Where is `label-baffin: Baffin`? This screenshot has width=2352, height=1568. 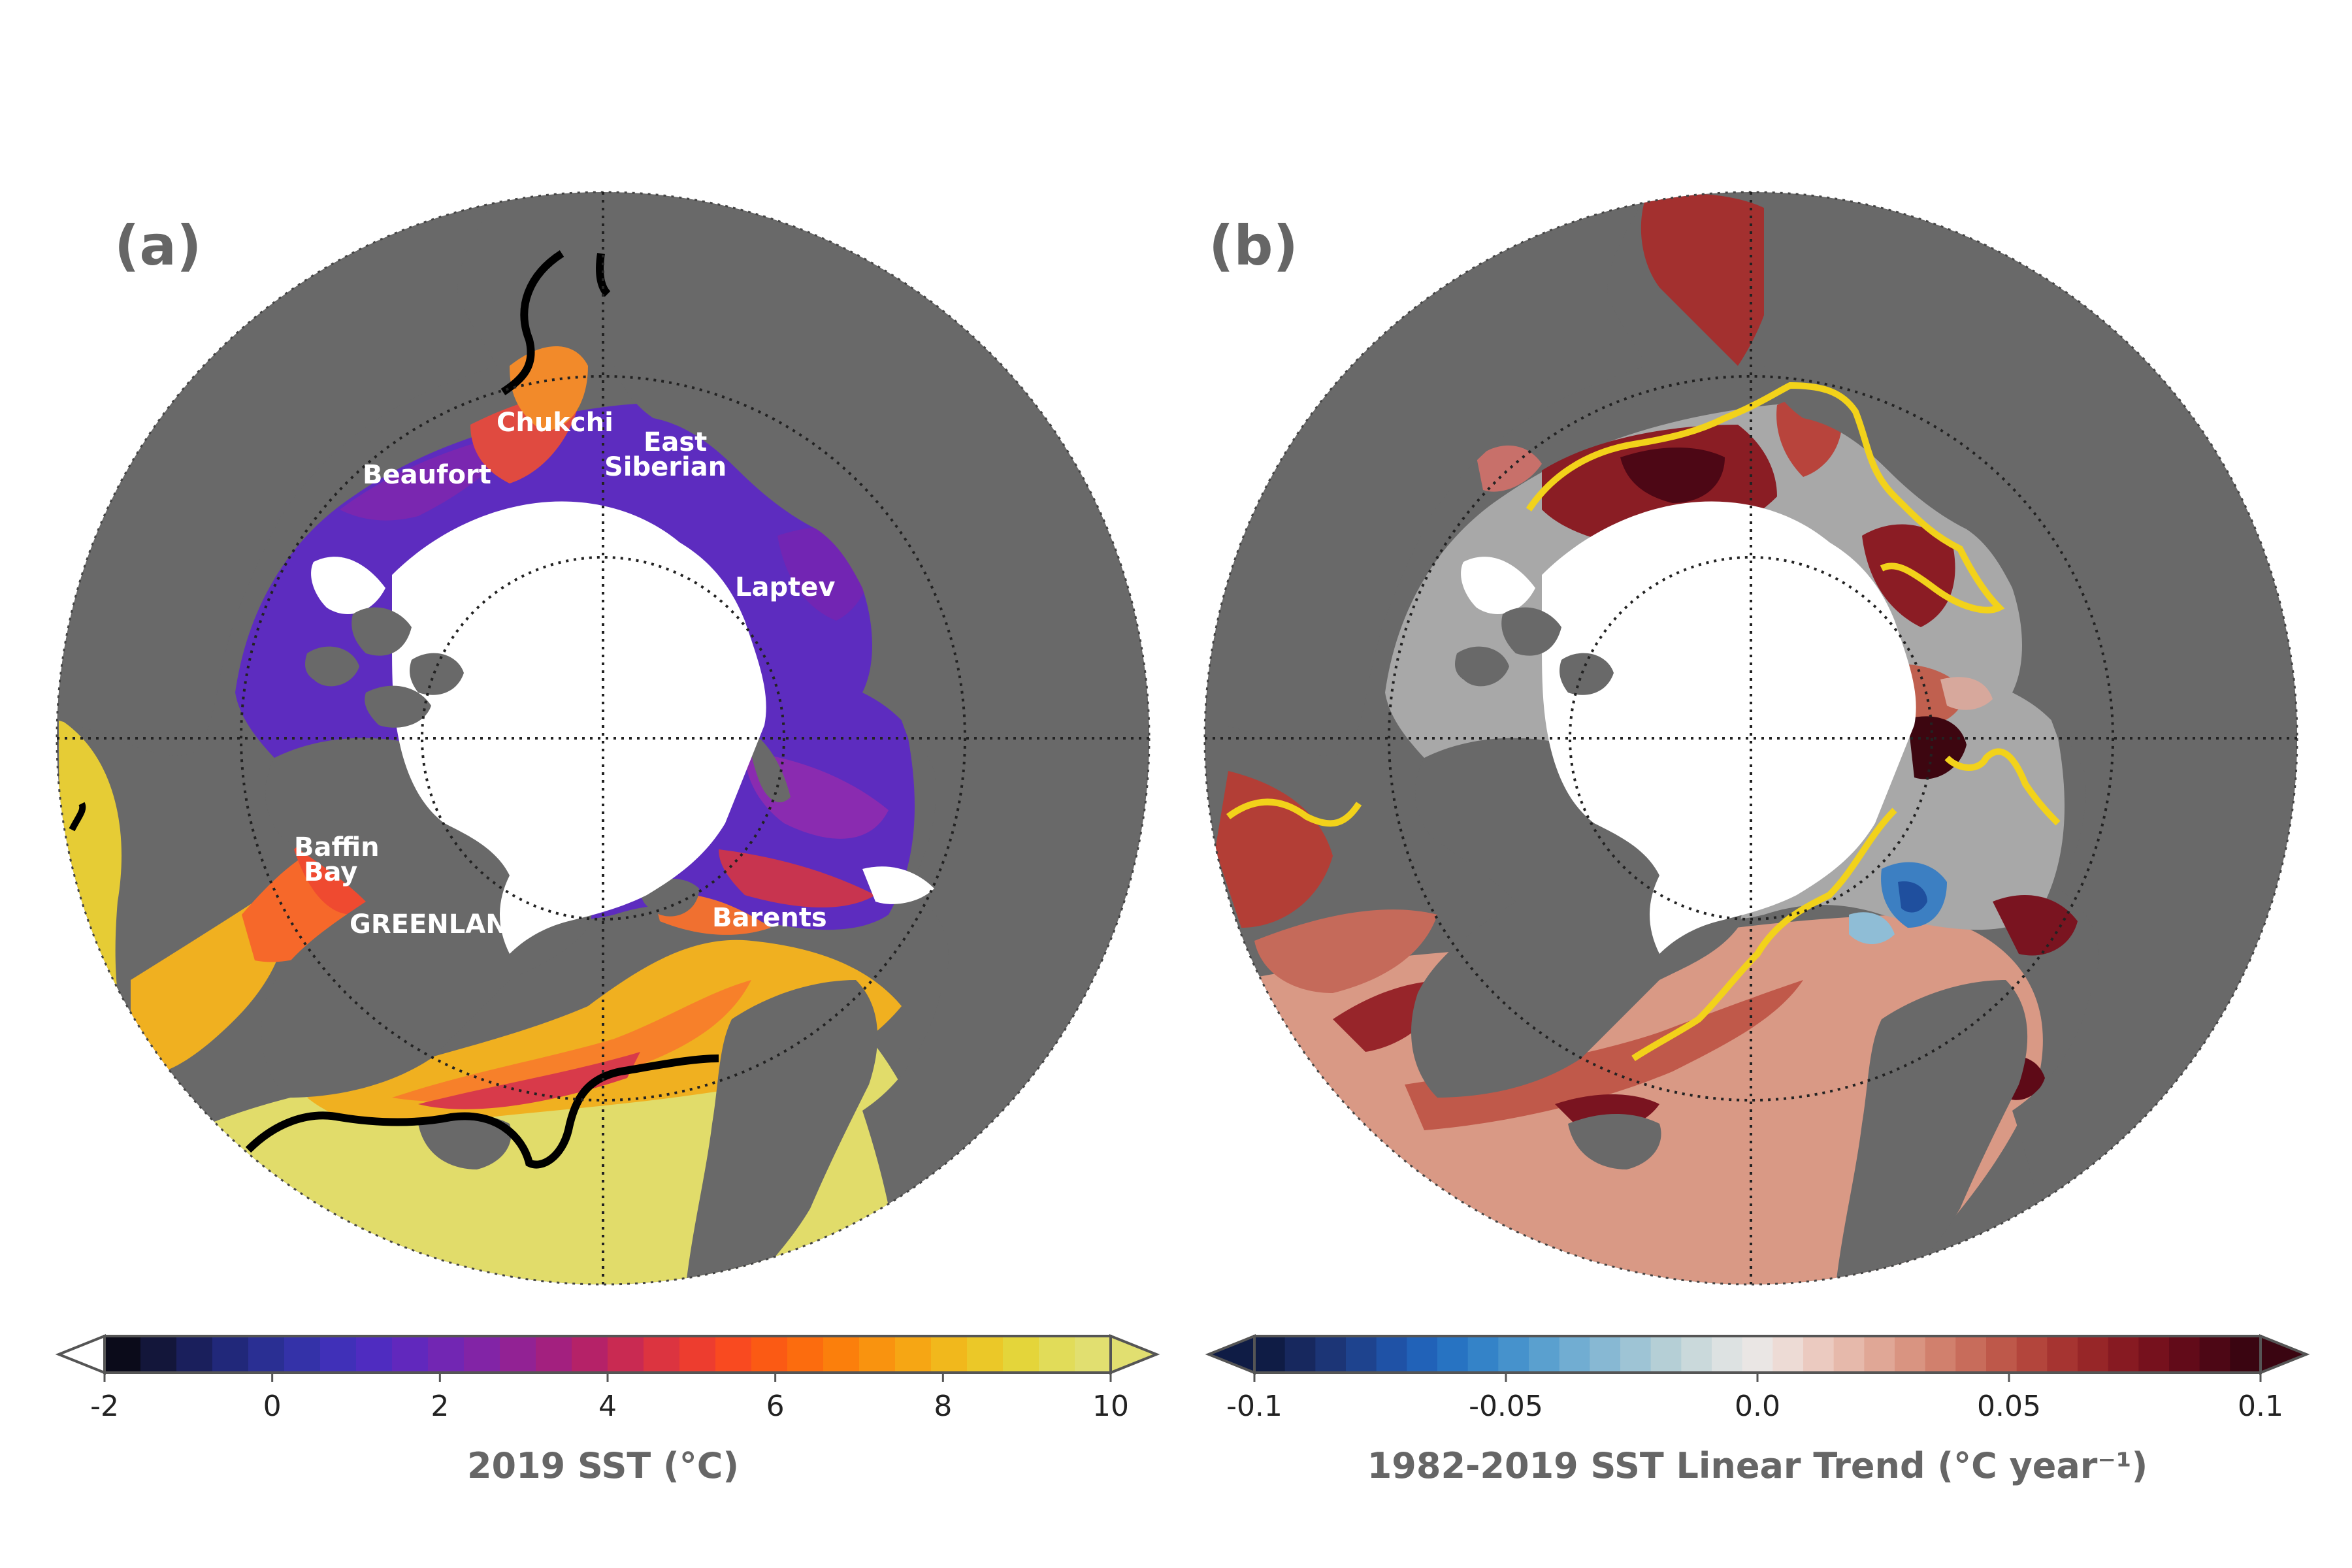 label-baffin: Baffin is located at coordinates (337, 847).